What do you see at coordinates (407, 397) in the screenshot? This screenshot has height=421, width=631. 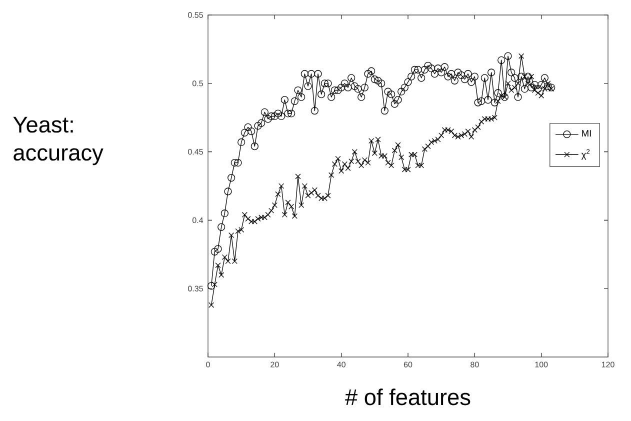 I see `x-axis-title: # of features` at bounding box center [407, 397].